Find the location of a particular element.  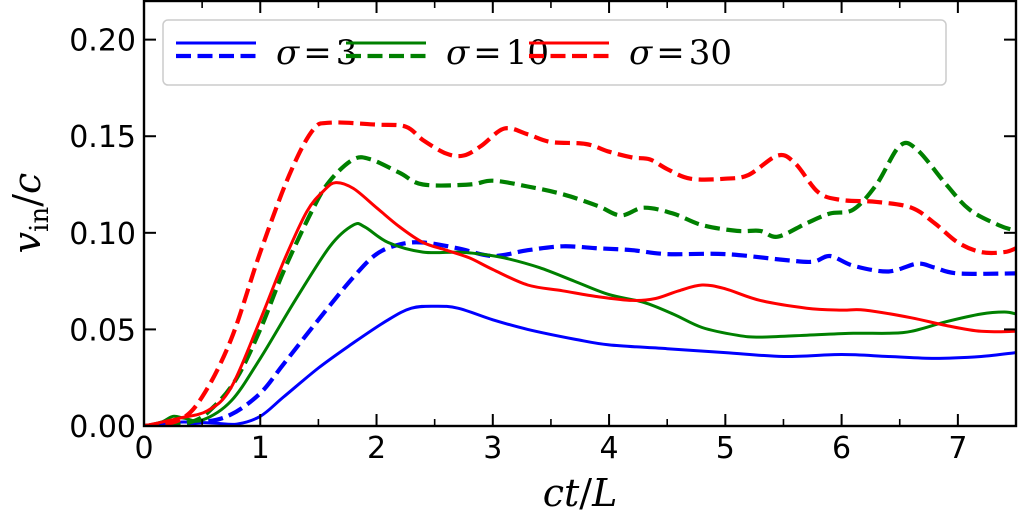

x-tick-label: 4 is located at coordinates (609, 448).